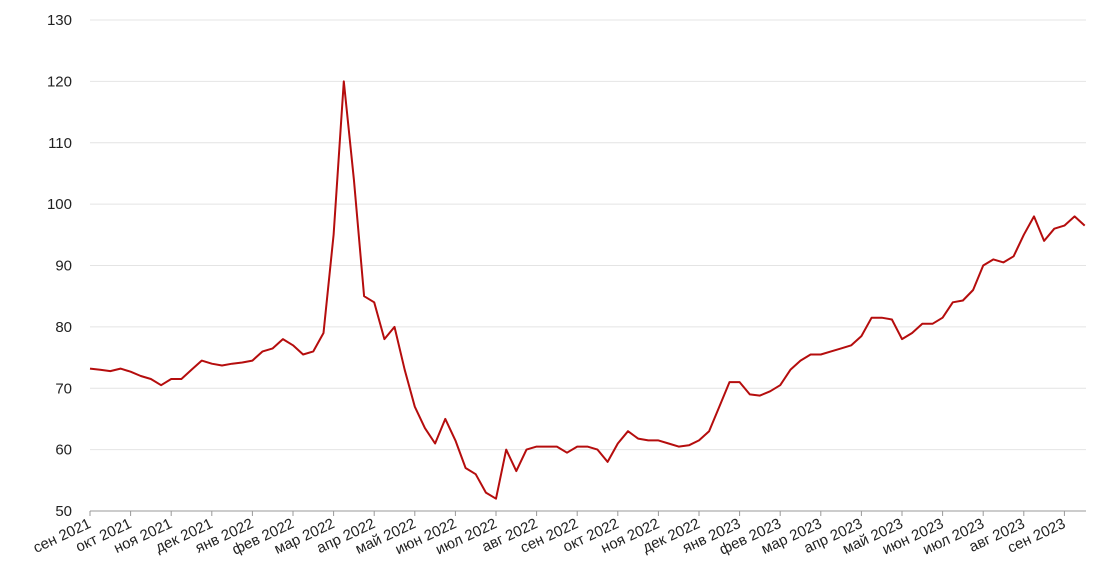  What do you see at coordinates (60, 143) in the screenshot?
I see `y-tick-label: 110` at bounding box center [60, 143].